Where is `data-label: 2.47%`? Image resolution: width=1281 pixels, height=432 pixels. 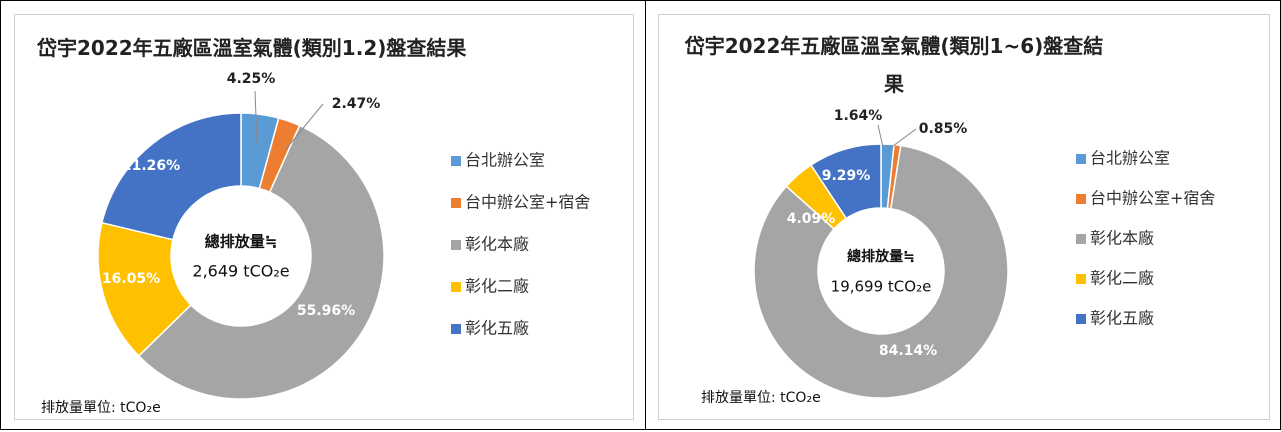
data-label: 2.47% is located at coordinates (356, 104).